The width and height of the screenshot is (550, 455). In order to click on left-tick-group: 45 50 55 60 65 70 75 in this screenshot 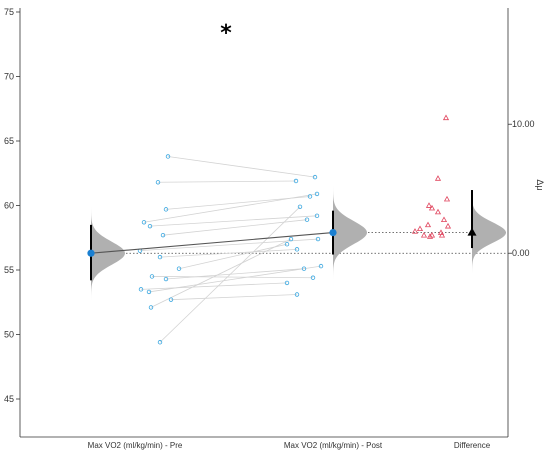, I will do `click(12, 205)`.